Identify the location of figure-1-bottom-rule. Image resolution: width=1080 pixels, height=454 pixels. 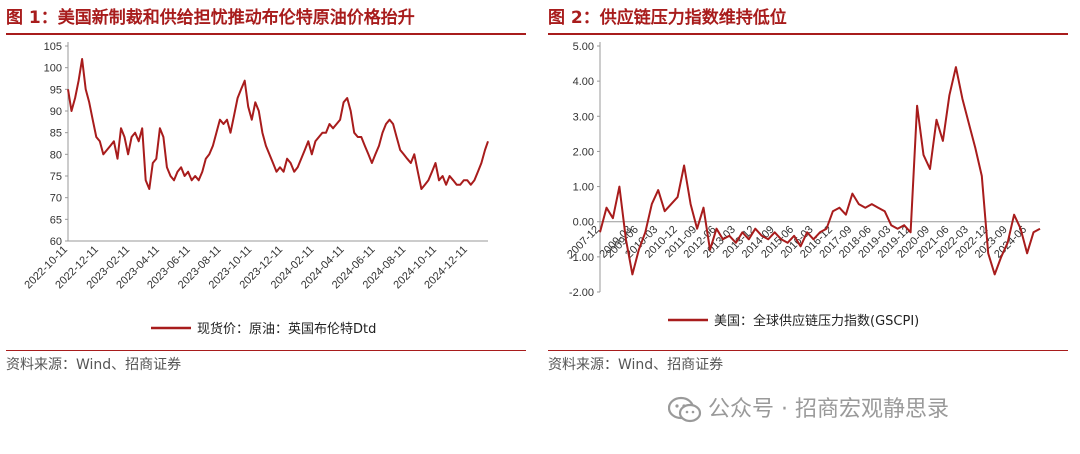
(266, 350).